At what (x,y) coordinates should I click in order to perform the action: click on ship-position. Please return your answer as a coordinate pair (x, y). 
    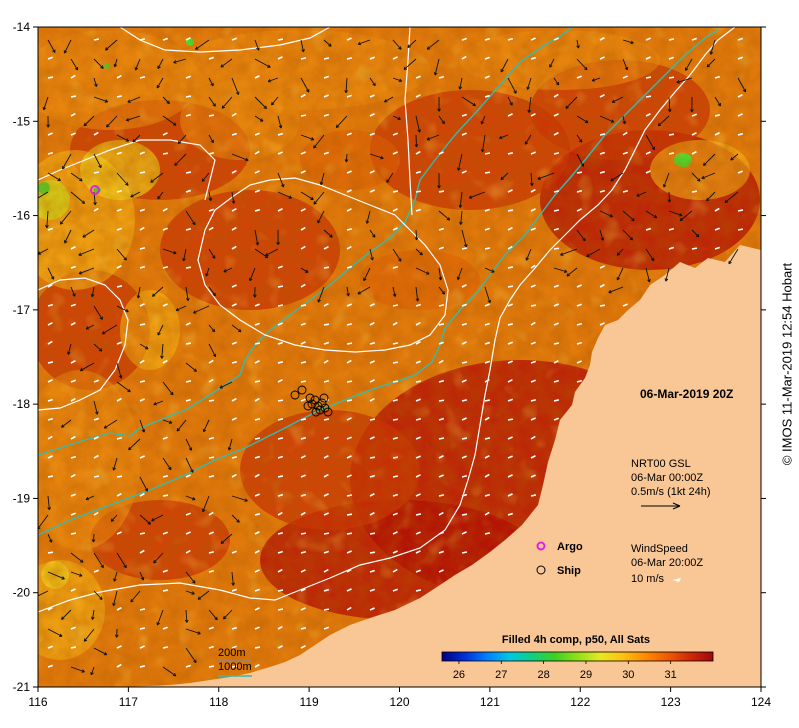
    Looking at the image, I should click on (316, 412).